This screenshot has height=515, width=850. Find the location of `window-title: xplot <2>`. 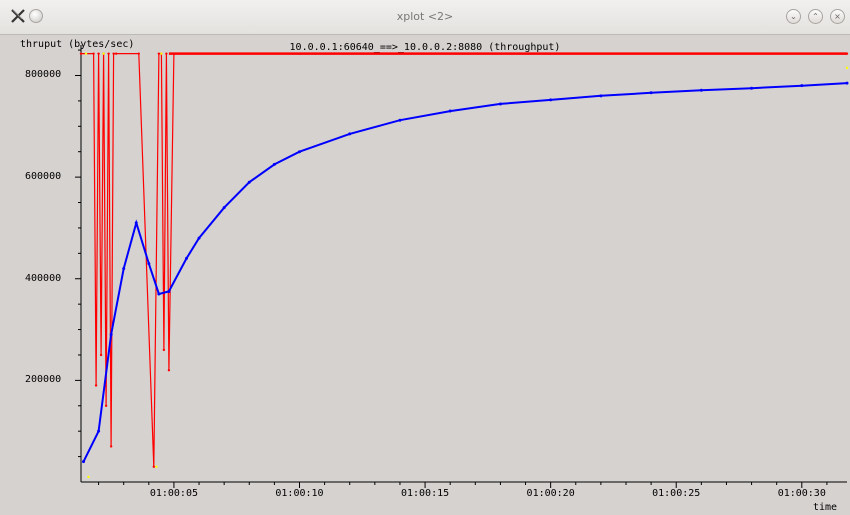

window-title: xplot <2> is located at coordinates (425, 16).